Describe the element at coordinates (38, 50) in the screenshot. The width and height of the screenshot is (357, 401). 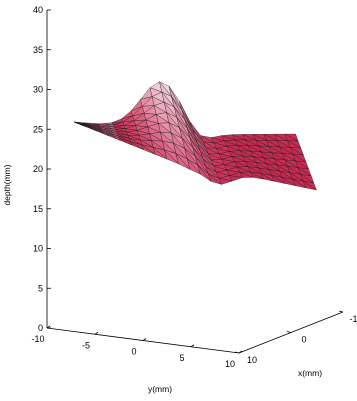
I see `z-tick-label: 35` at that location.